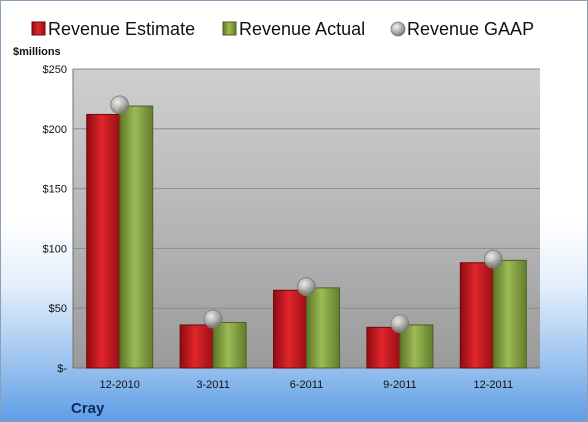  I want to click on legend-label-revenue-actual: Revenue Actual, so click(302, 29).